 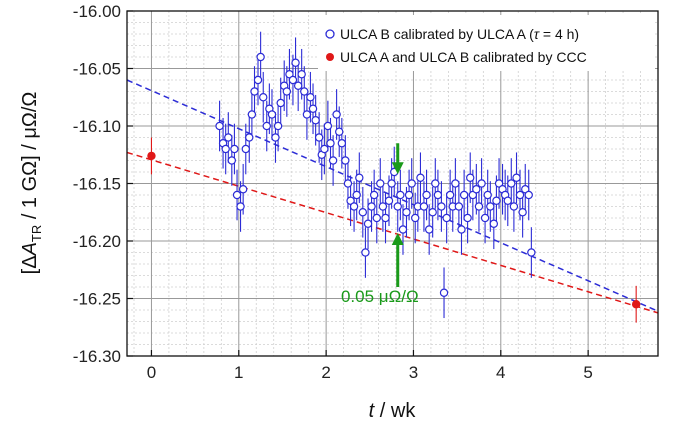 What do you see at coordinates (397, 238) in the screenshot?
I see `arrow-up-head` at bounding box center [397, 238].